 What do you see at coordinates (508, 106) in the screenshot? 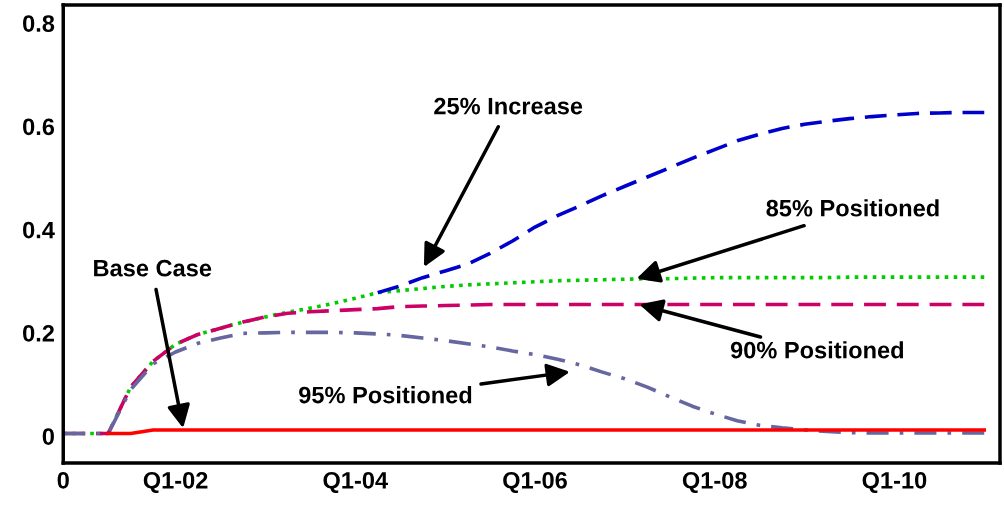
I see `annotation: 25% Increase` at bounding box center [508, 106].